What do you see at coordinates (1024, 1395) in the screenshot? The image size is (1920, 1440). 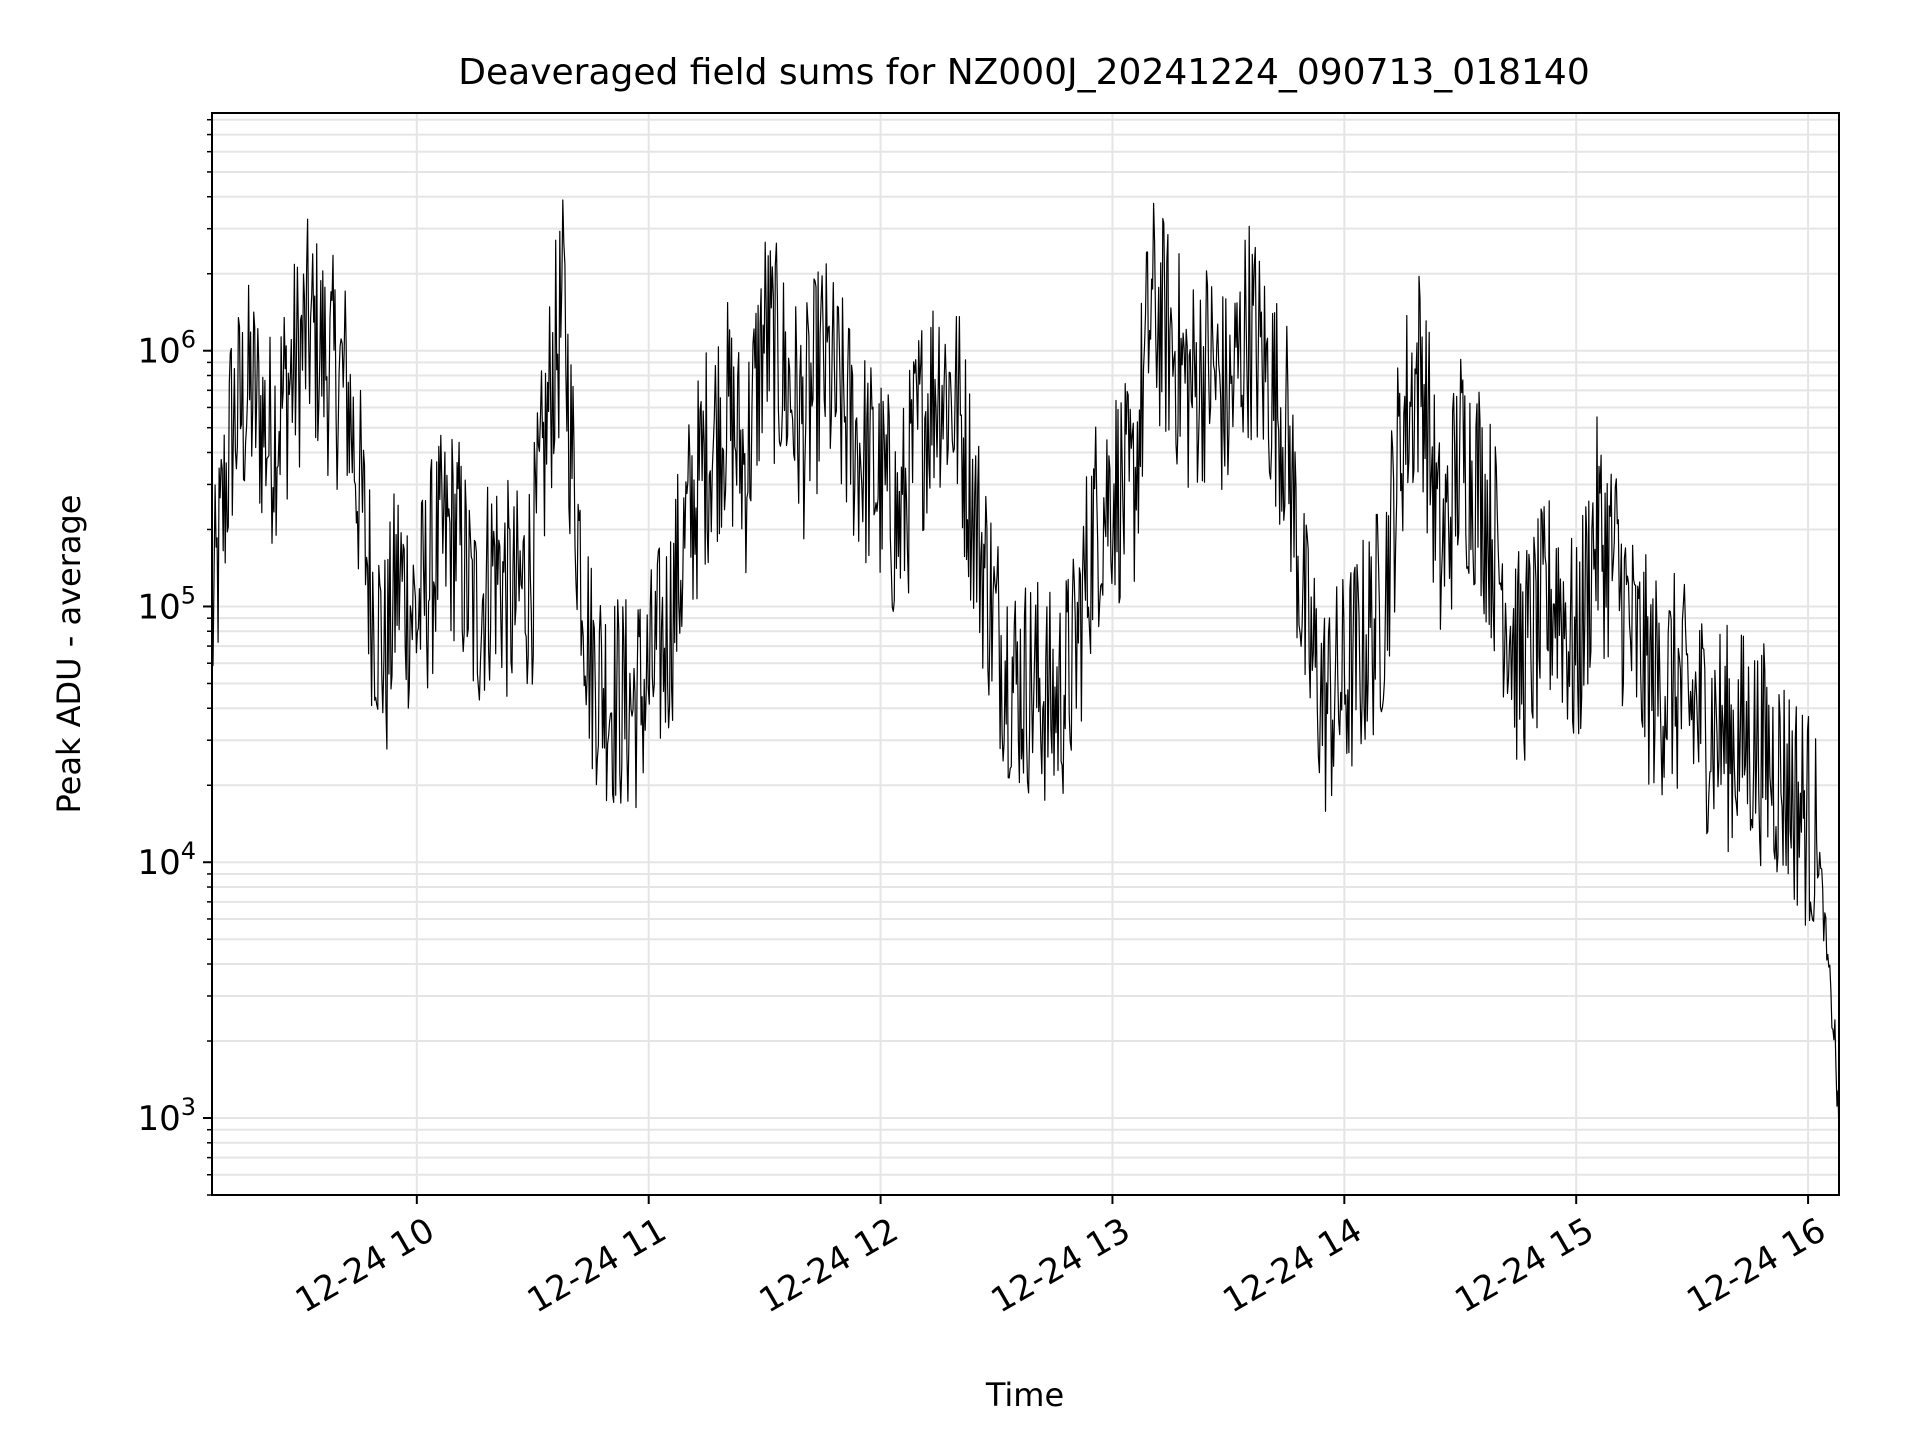 I see `x-axis-label: Time` at bounding box center [1024, 1395].